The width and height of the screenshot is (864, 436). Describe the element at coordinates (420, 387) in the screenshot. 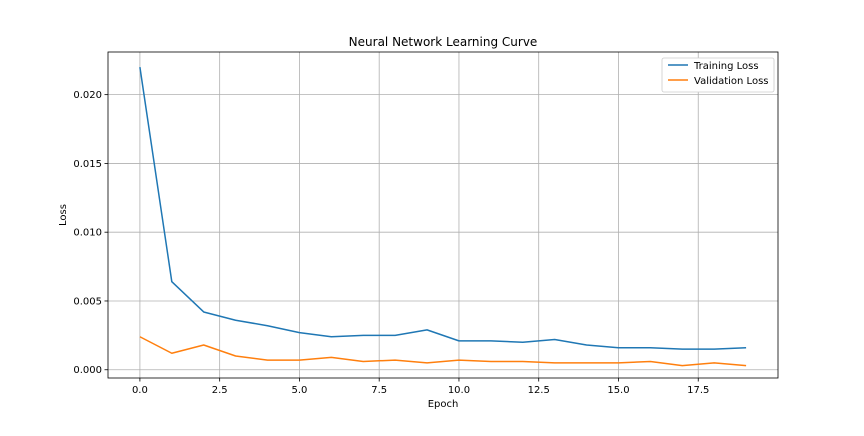

I see `x-axis-ticks: 0.0 2.5 5.0 7.5 10.0 12.5 15.0 17.5` at that location.